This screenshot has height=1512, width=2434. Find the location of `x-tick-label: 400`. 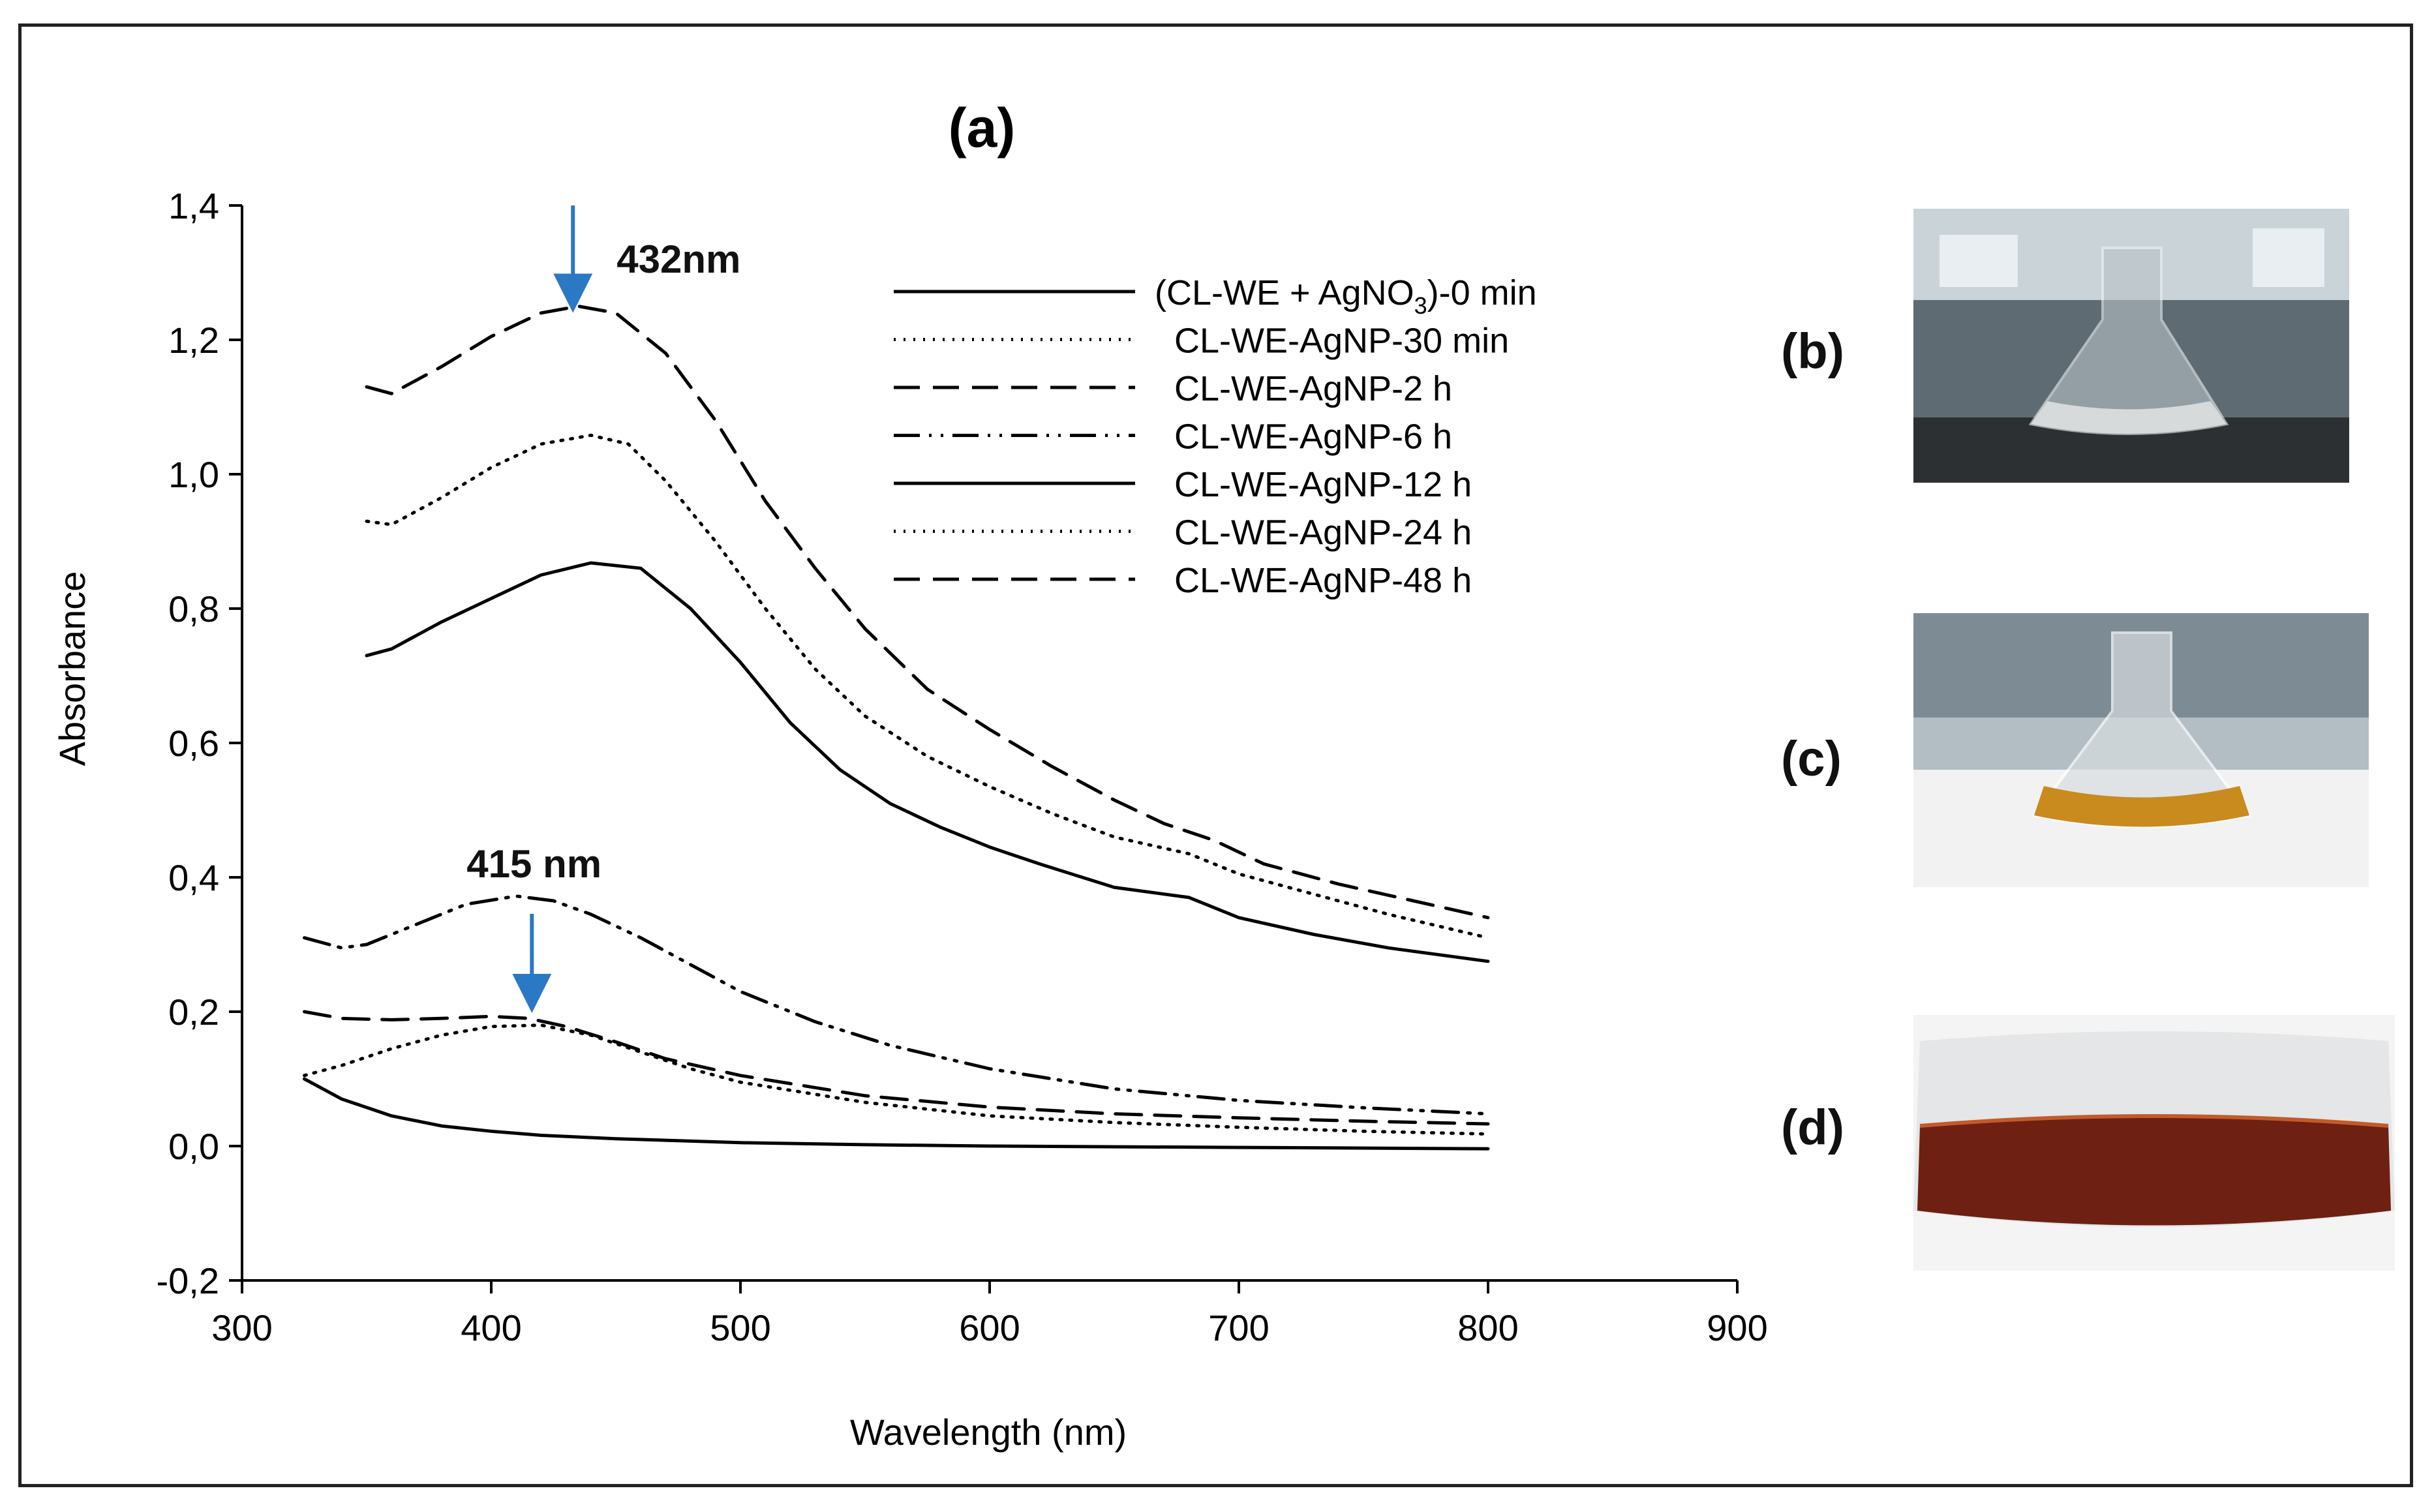

x-tick-label: 400 is located at coordinates (491, 1327).